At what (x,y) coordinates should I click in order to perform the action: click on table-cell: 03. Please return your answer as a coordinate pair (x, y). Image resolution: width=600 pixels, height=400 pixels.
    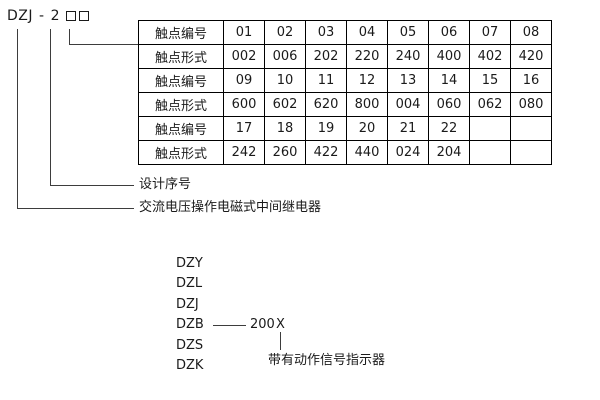
    Looking at the image, I should click on (326, 32).